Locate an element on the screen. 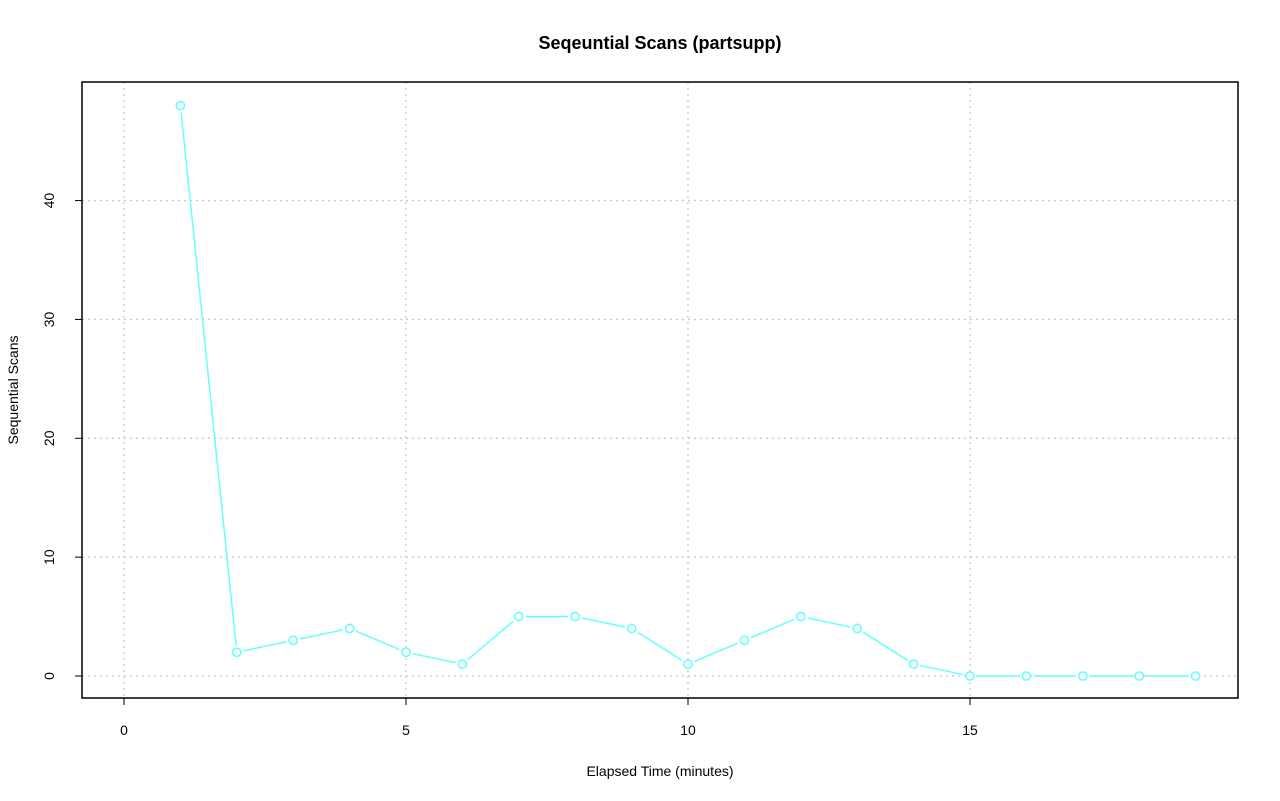 Image resolution: width=1280 pixels, height=801 pixels. y-tick-label: 40 is located at coordinates (49, 201).